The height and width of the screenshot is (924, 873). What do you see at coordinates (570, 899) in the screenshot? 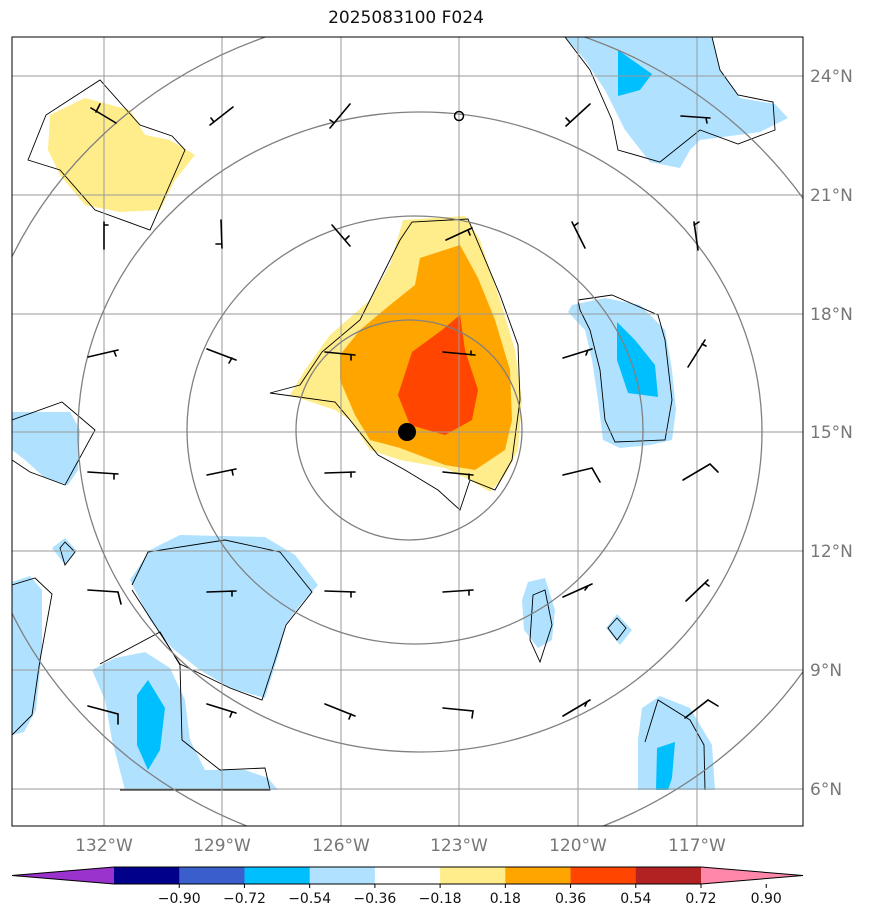
I see `colorbar-tick-label: 0.36` at bounding box center [570, 899].